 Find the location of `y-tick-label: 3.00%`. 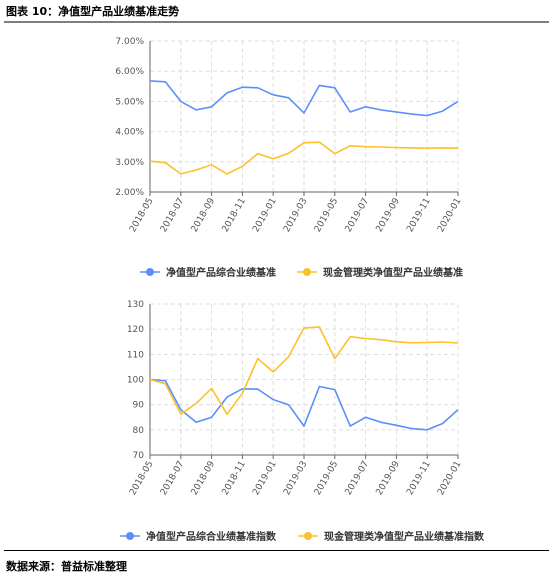

y-tick-label: 3.00% is located at coordinates (129, 163).